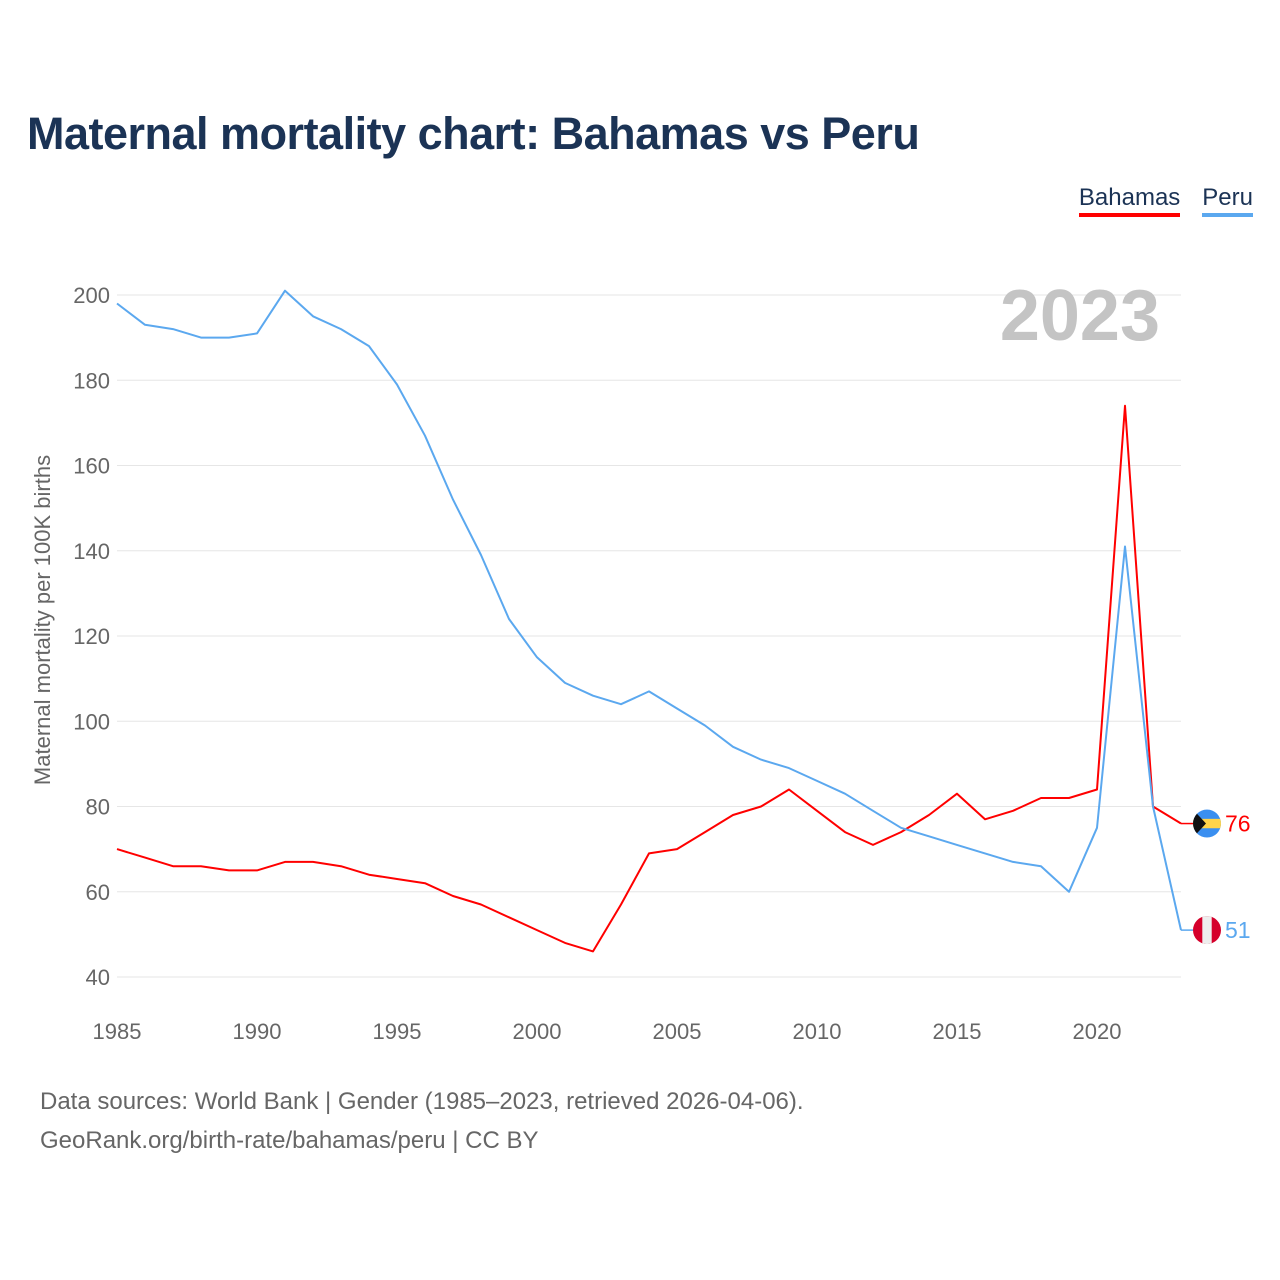 This screenshot has width=1280, height=1280. What do you see at coordinates (817, 1031) in the screenshot?
I see `x-tick-label: 2010` at bounding box center [817, 1031].